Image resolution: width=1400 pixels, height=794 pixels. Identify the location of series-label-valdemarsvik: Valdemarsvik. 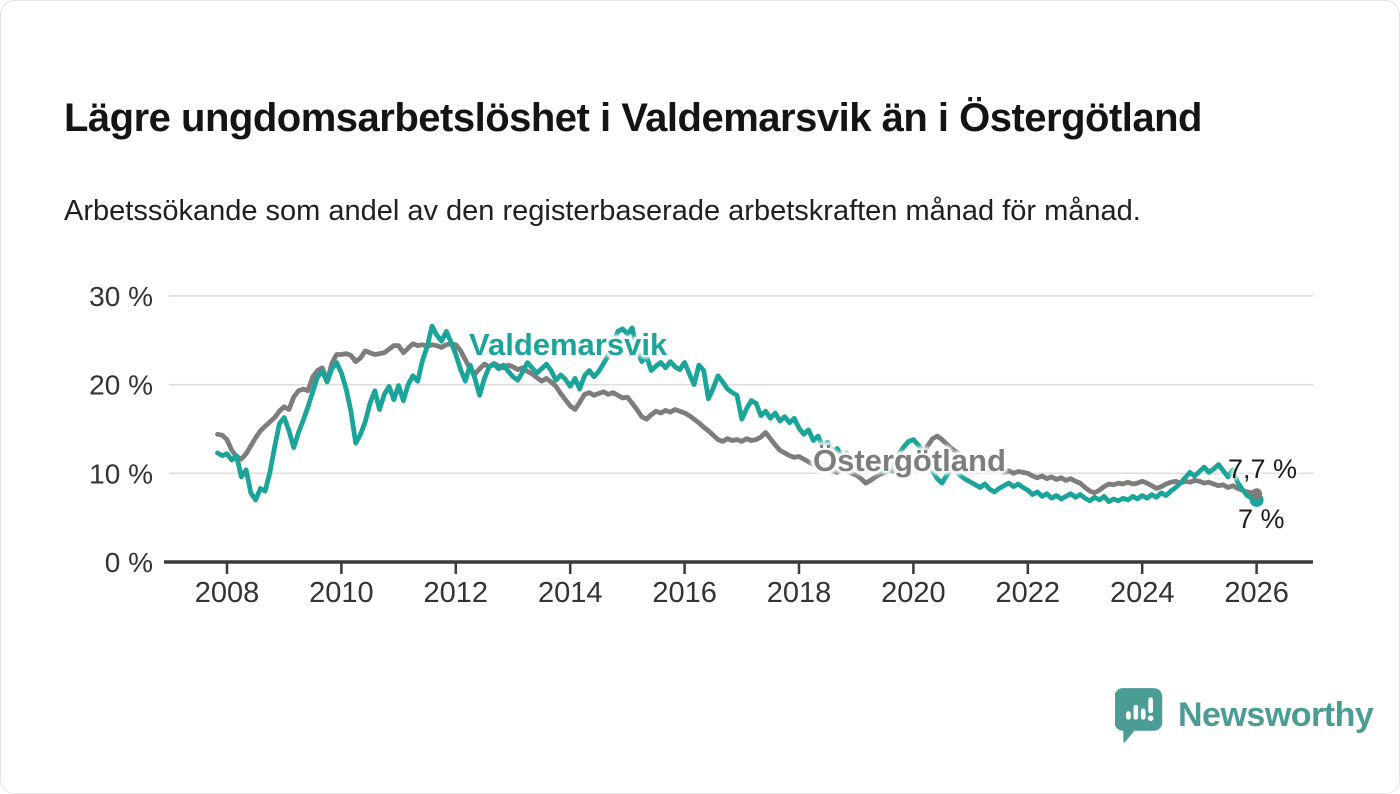
(568, 344).